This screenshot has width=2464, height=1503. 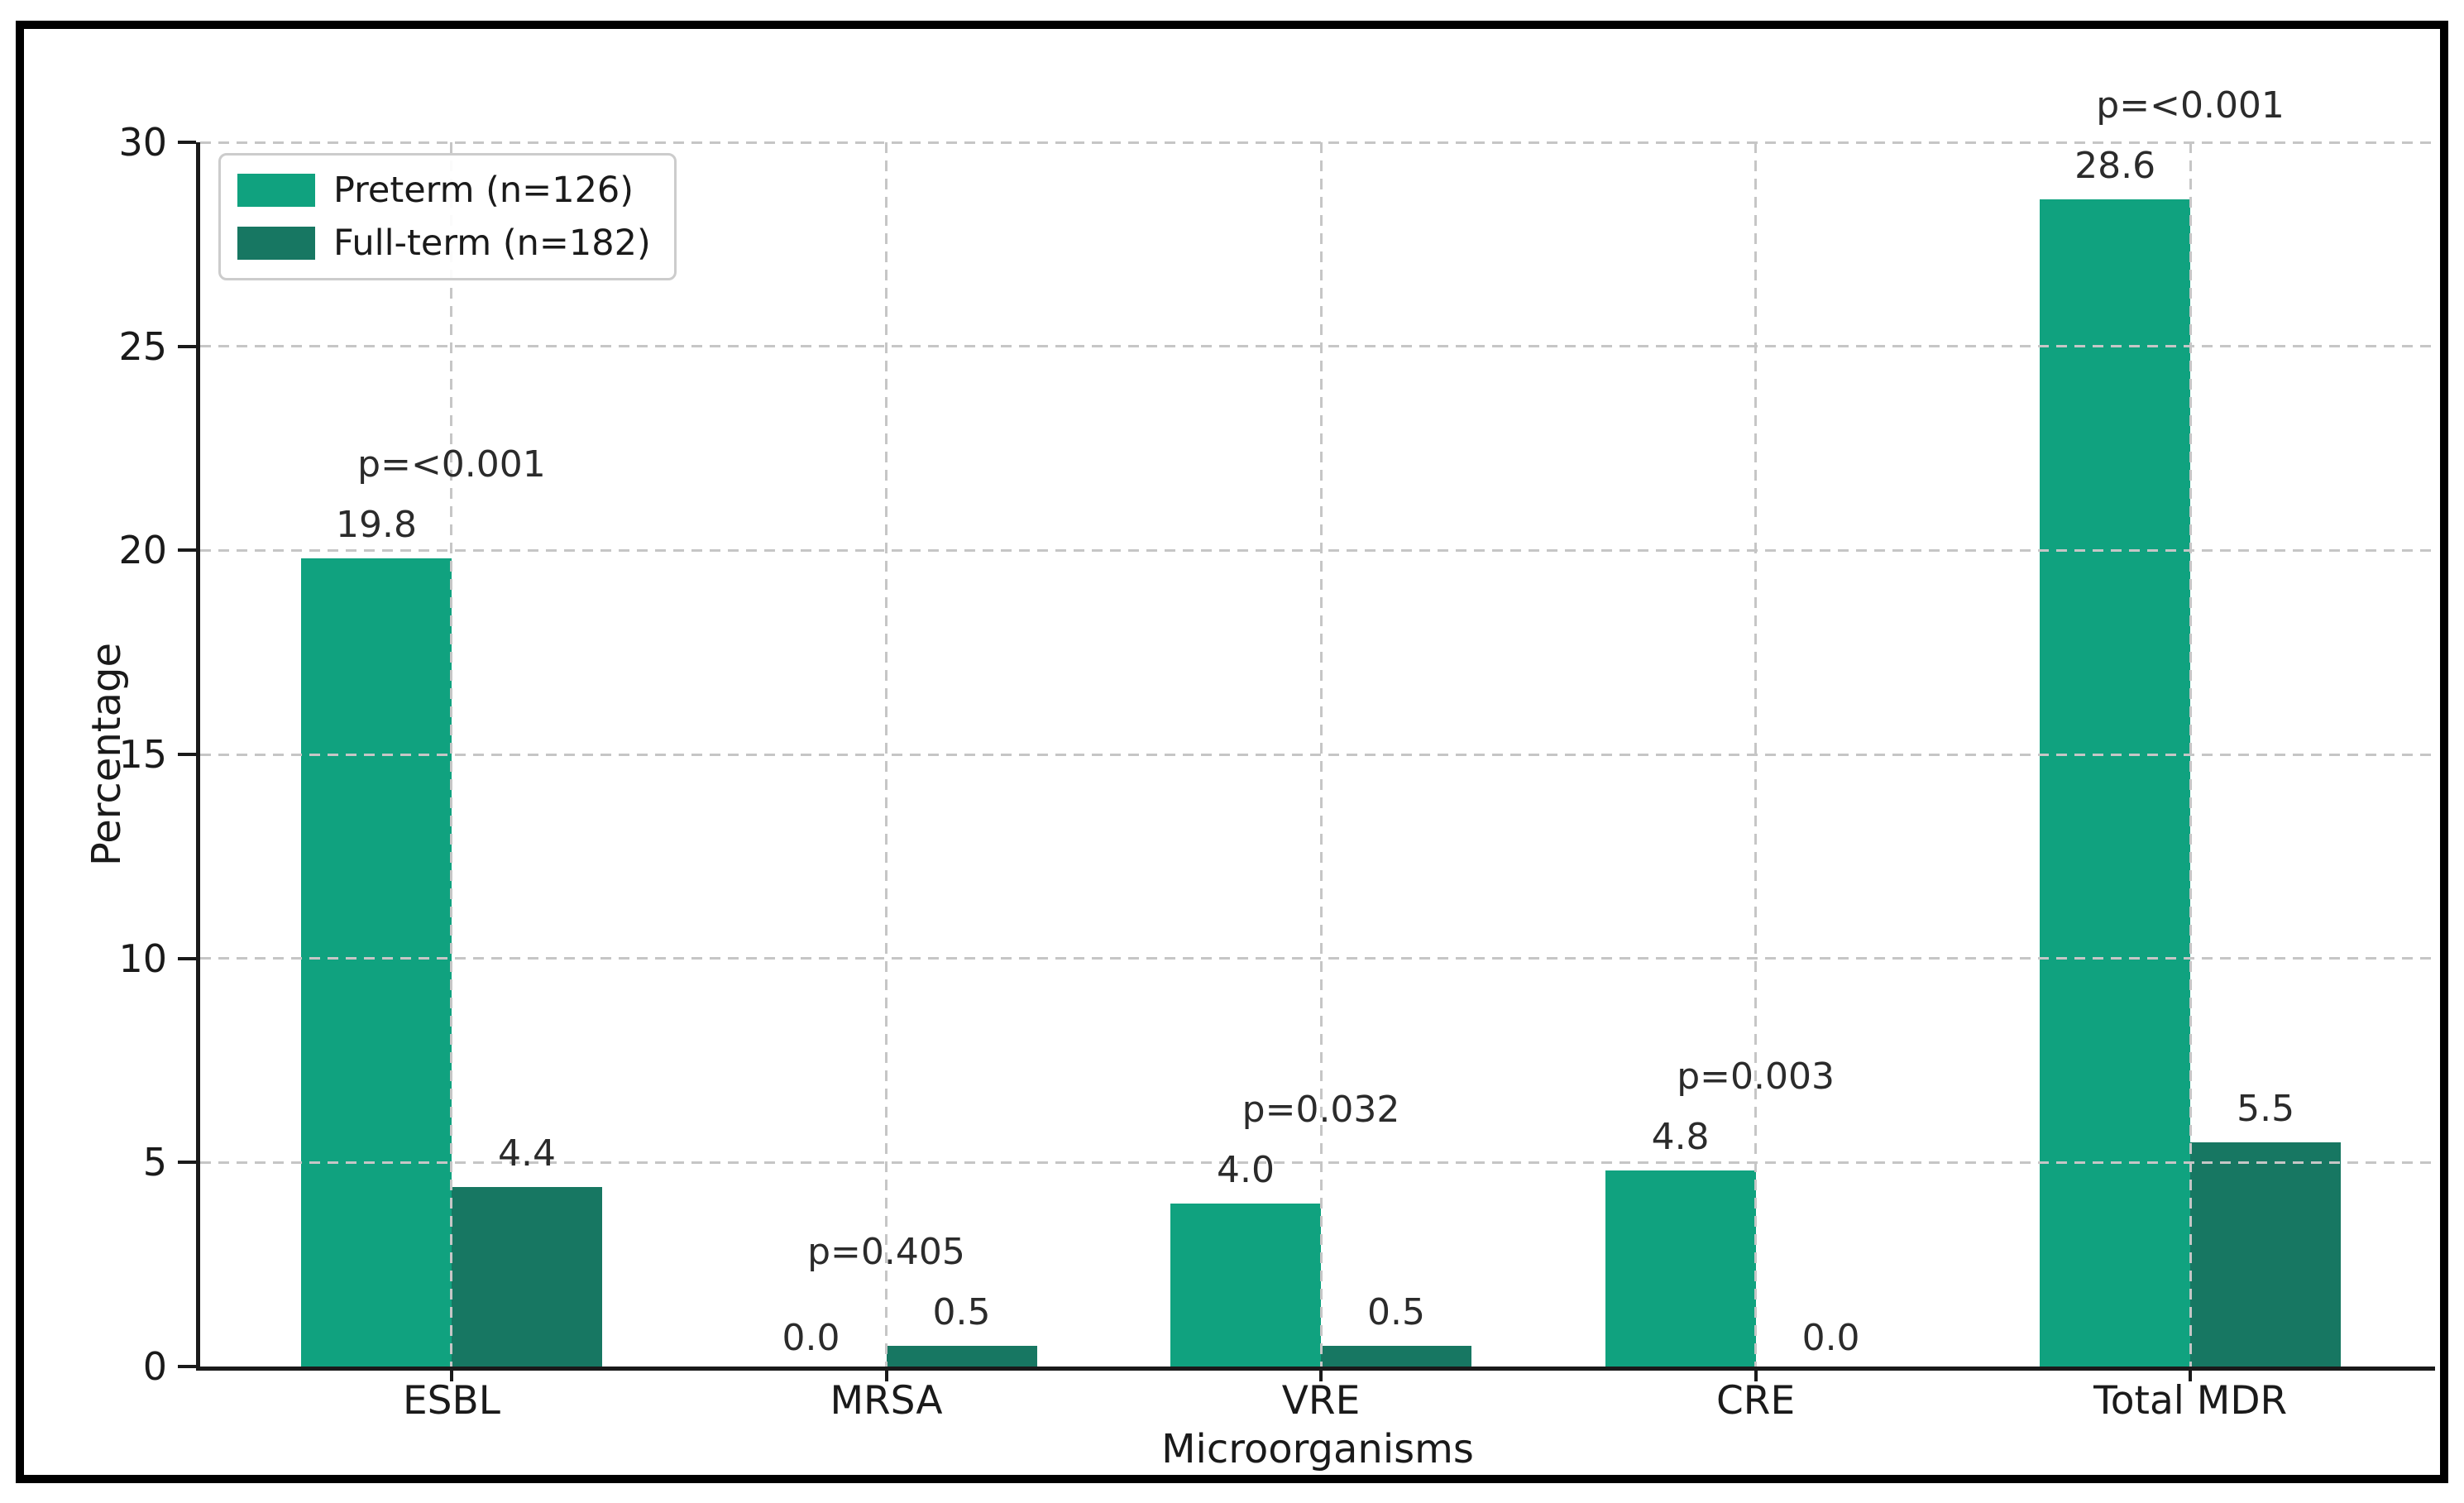 I want to click on x-tick-label: CRE, so click(x=1755, y=1401).